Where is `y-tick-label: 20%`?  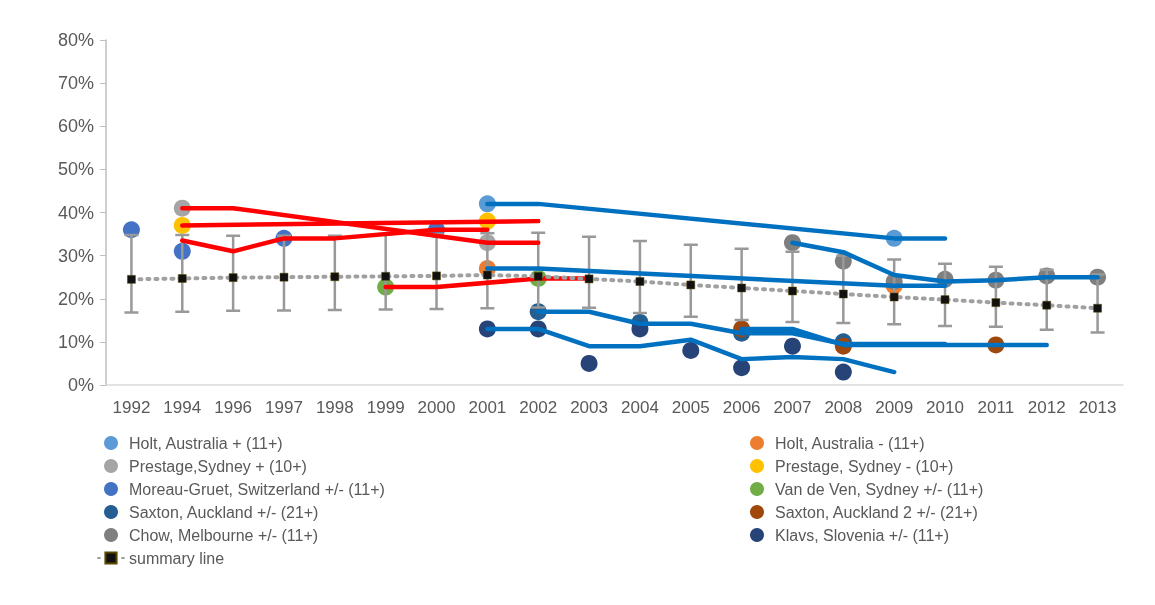 y-tick-label: 20% is located at coordinates (75, 298).